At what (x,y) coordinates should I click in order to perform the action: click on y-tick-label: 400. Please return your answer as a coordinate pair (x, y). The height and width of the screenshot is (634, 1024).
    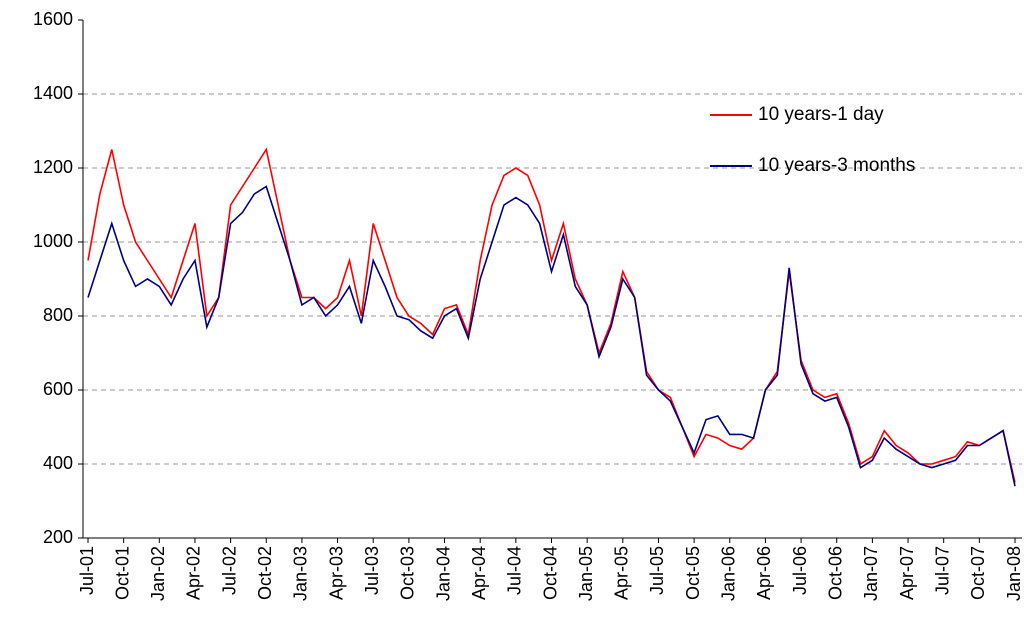
    Looking at the image, I should click on (58, 463).